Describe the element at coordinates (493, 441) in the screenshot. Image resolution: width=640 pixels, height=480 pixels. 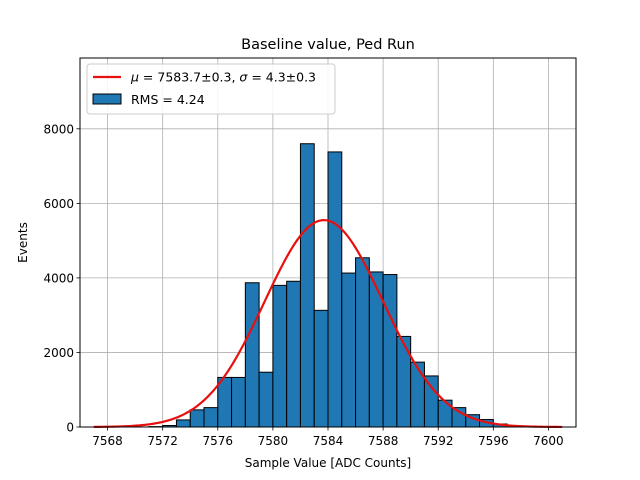
I see `x-tick-label: 7596` at that location.